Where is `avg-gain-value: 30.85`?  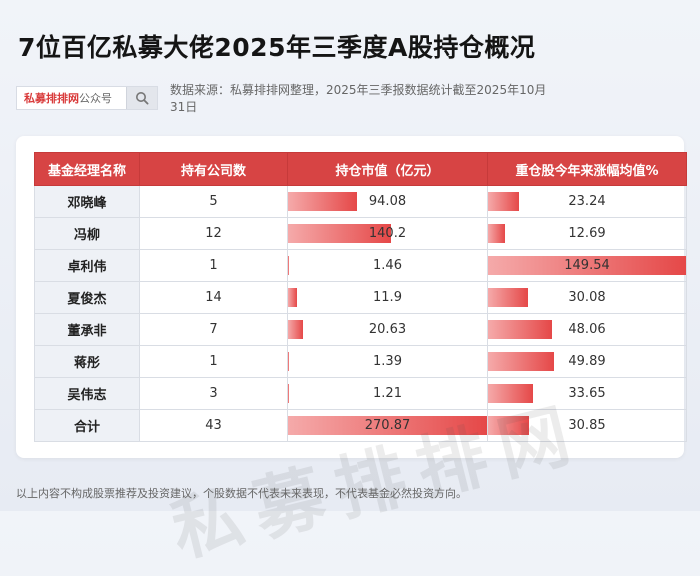 avg-gain-value: 30.85 is located at coordinates (587, 425).